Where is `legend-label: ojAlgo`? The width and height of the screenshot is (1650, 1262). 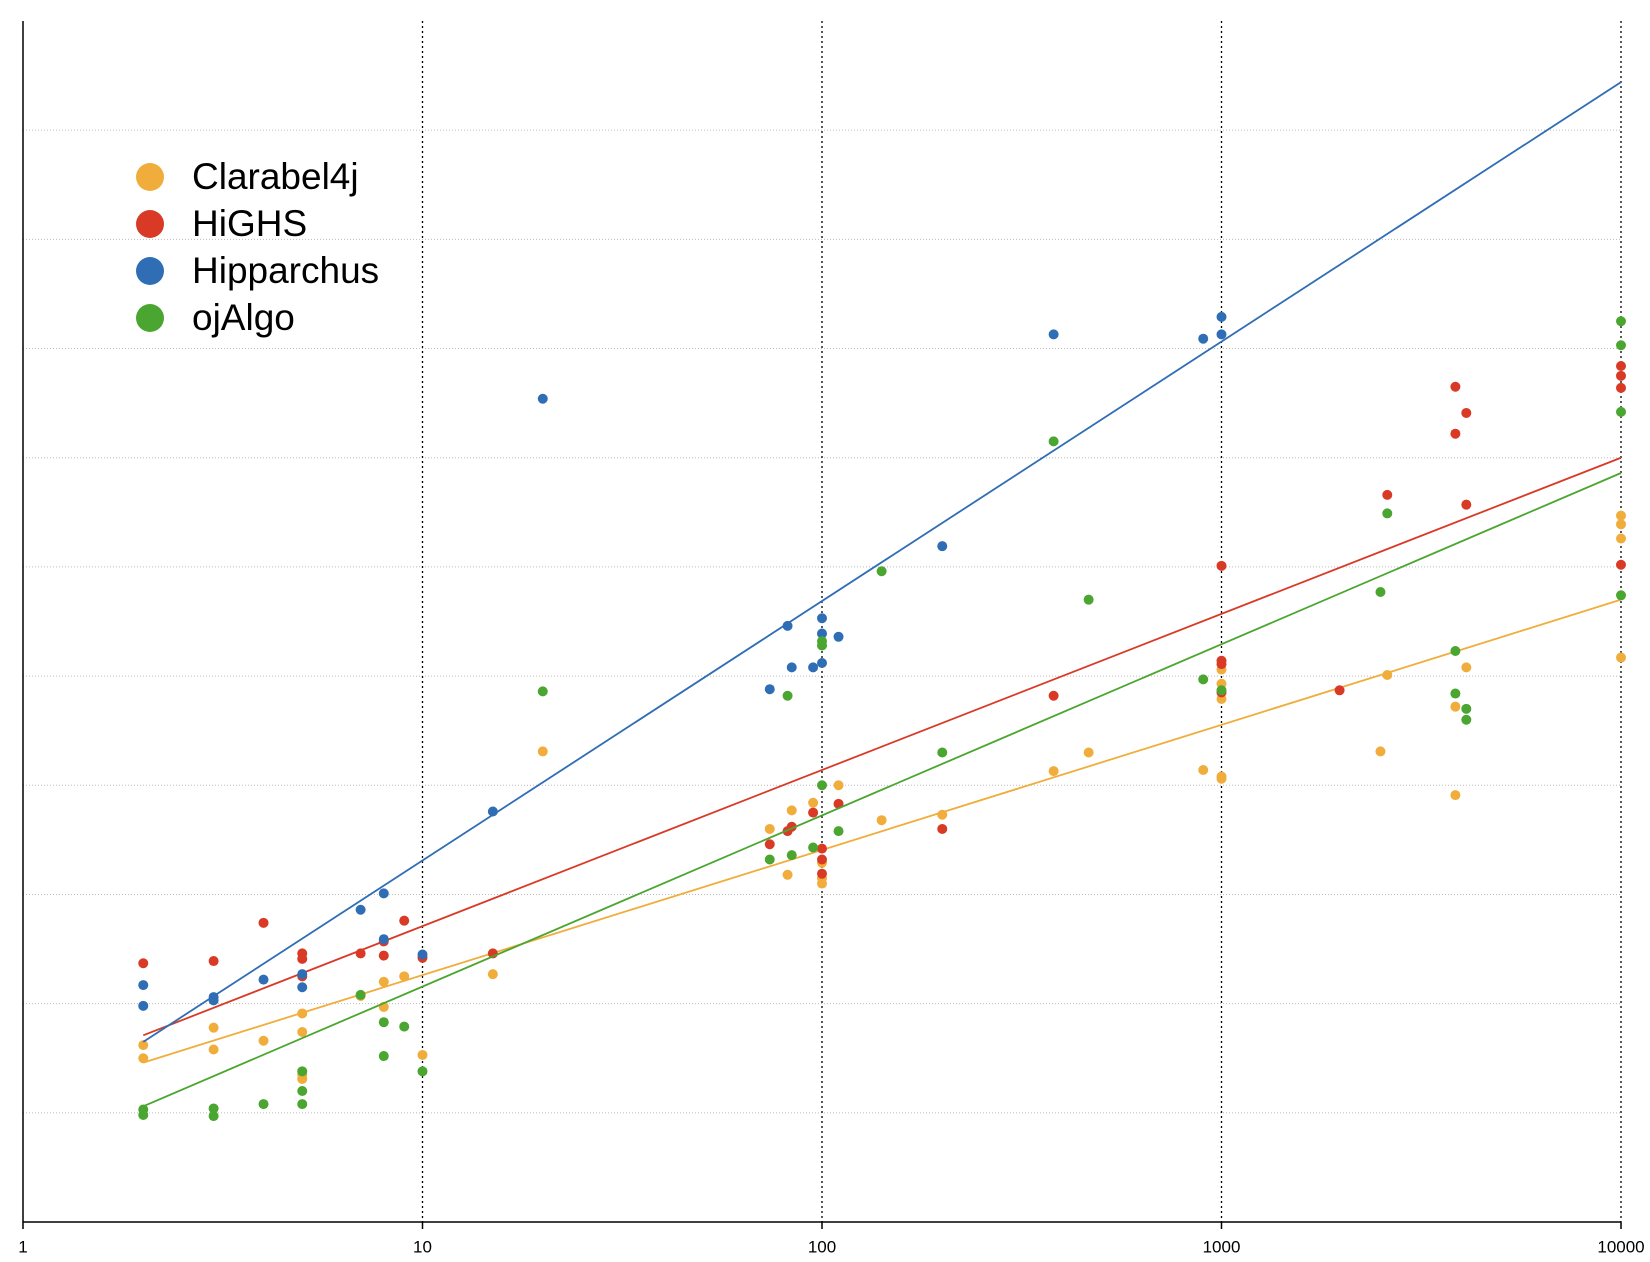
legend-label: ojAlgo is located at coordinates (243, 317).